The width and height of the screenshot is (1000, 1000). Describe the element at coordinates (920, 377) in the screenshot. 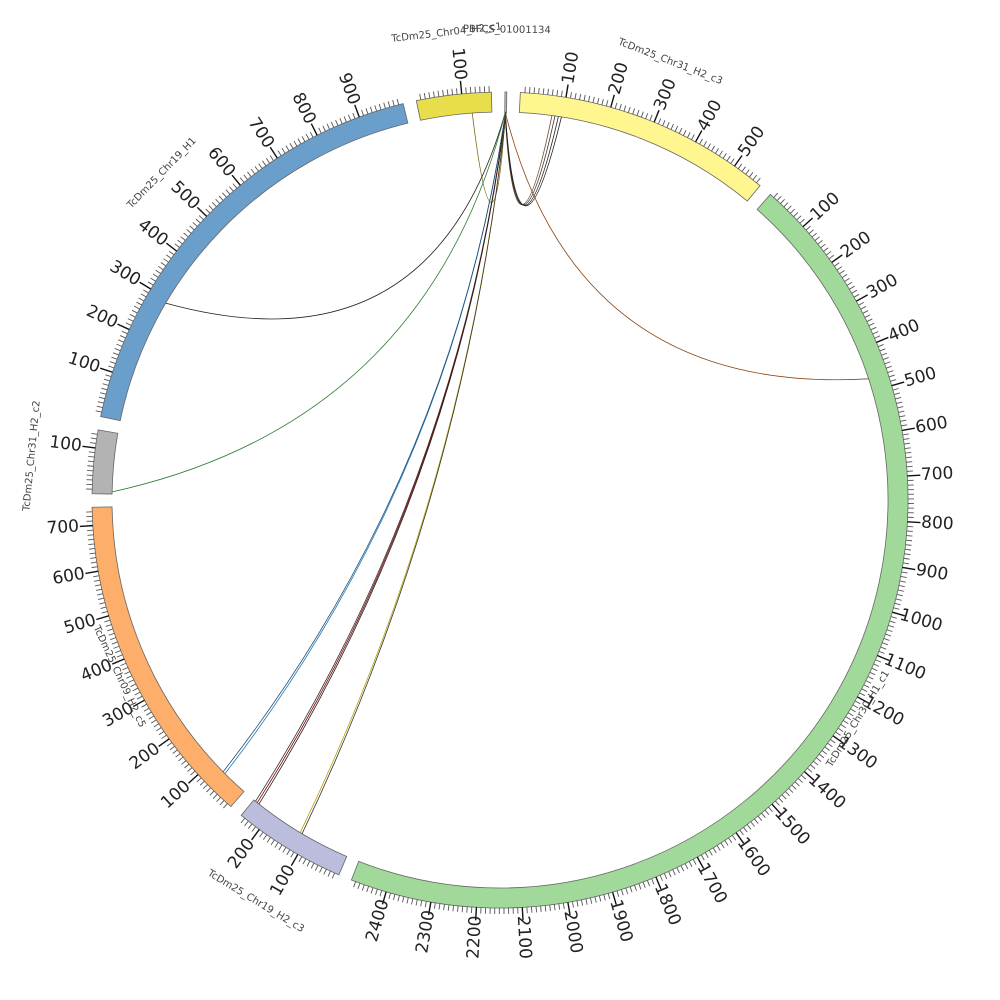

I see `tick-label-tcdm25-chr30-h1-c1-500: 500` at that location.